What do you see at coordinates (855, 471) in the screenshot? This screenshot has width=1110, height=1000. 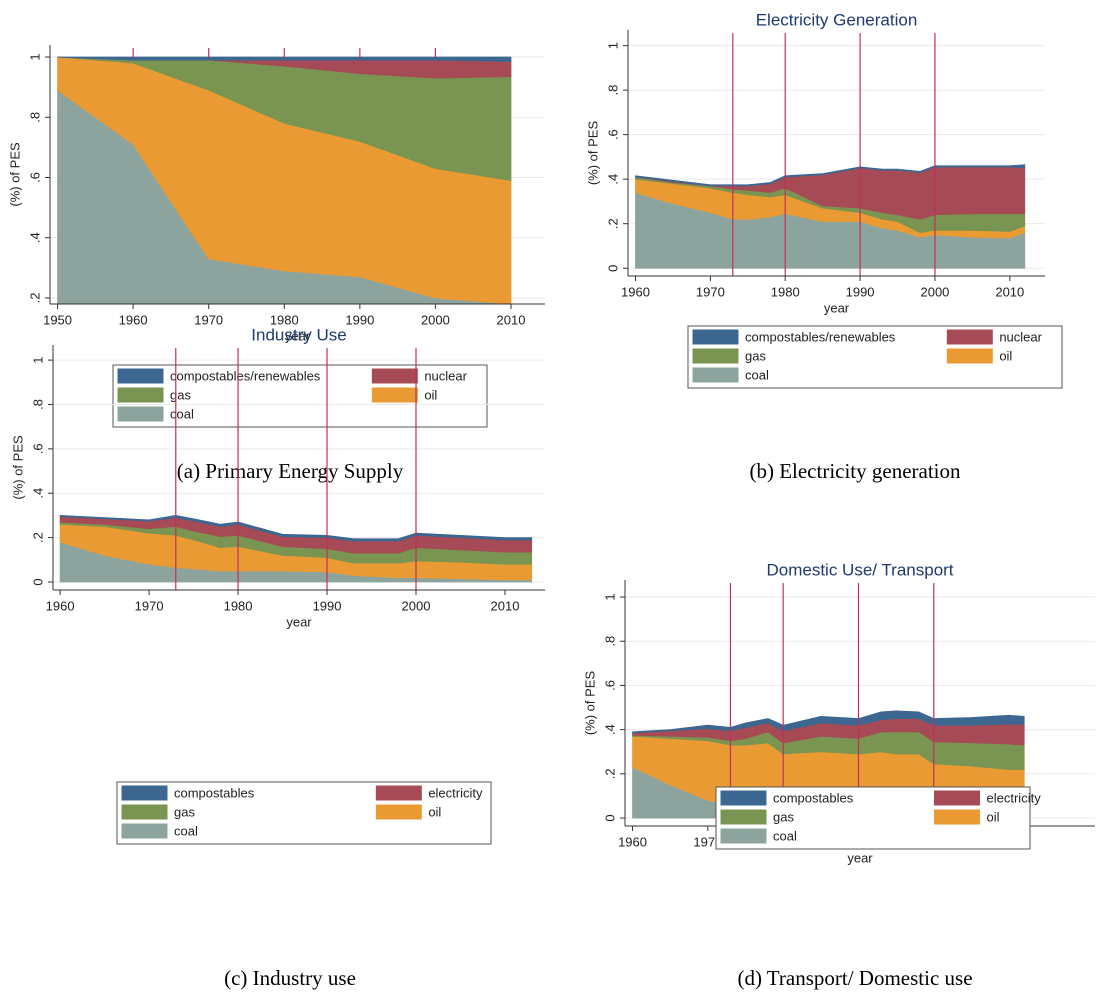 I see `caption: (b) Electricity generation` at bounding box center [855, 471].